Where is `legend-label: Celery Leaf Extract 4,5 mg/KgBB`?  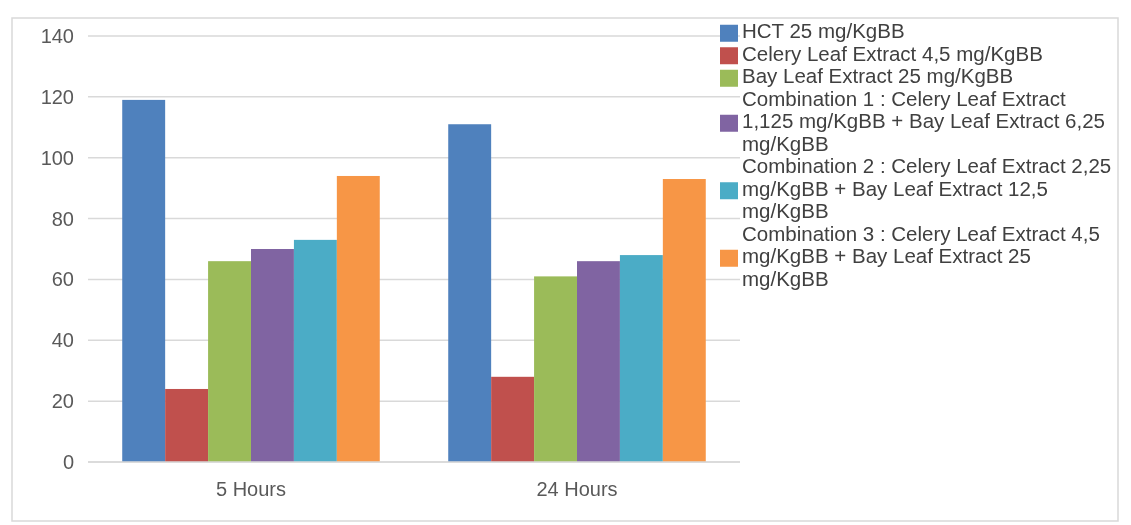
legend-label: Celery Leaf Extract 4,5 mg/KgBB is located at coordinates (892, 53).